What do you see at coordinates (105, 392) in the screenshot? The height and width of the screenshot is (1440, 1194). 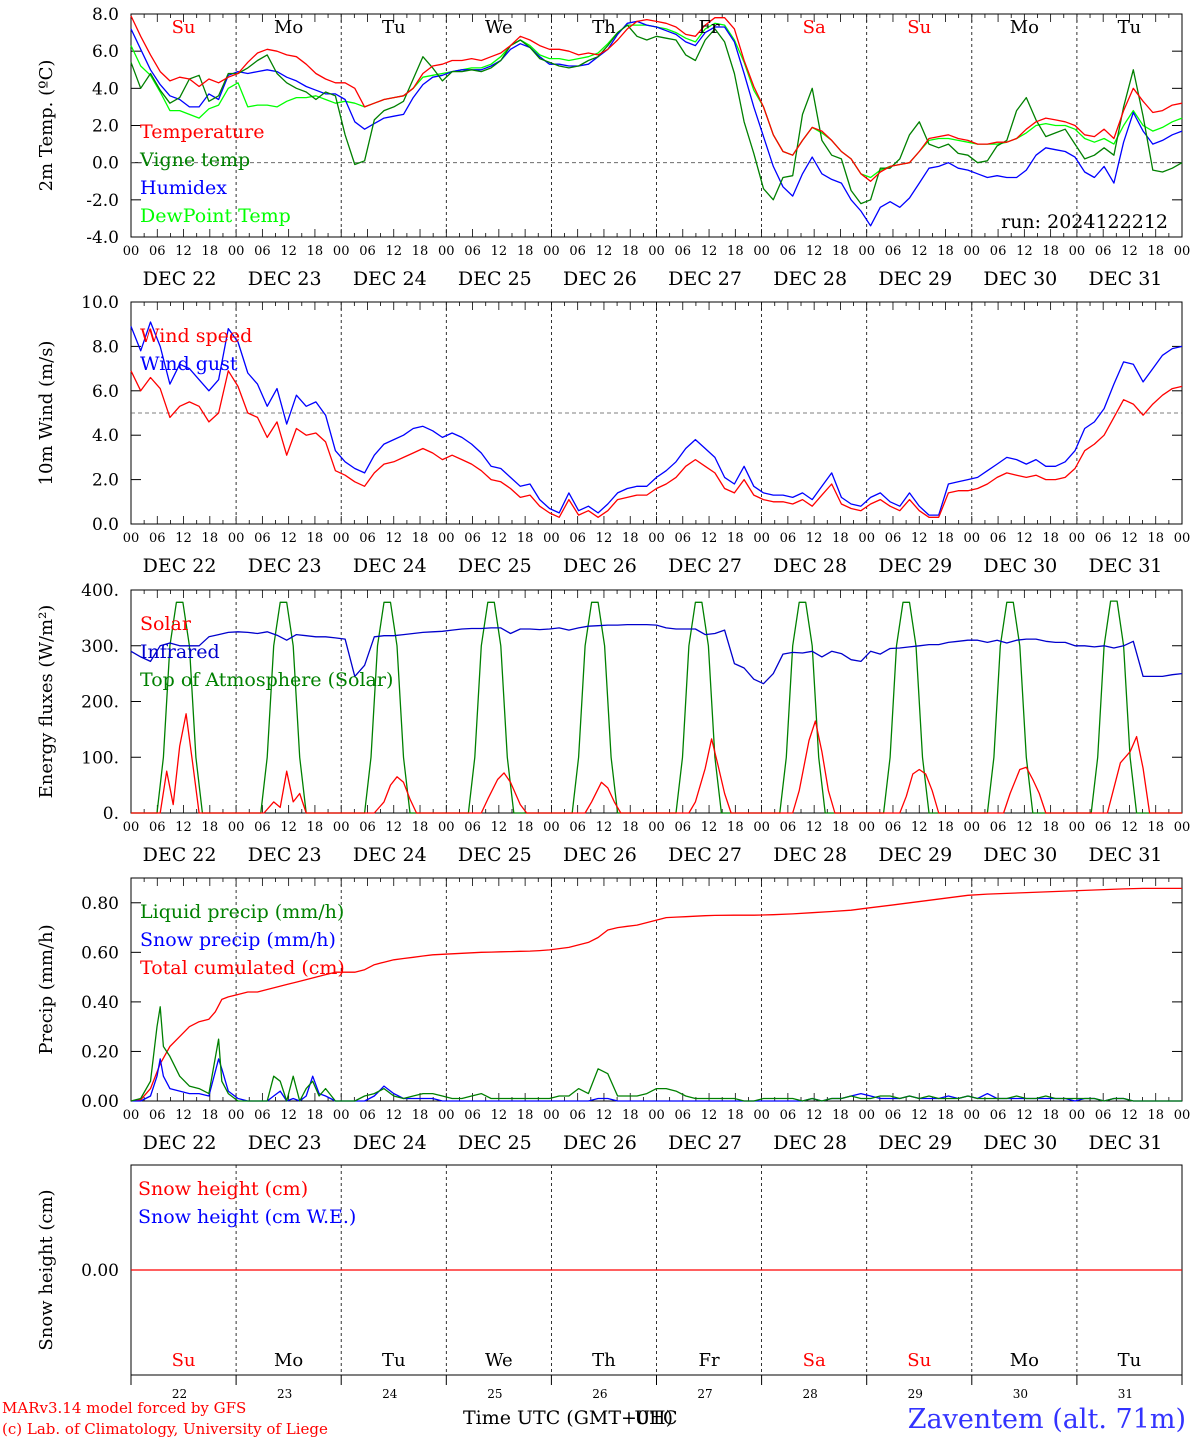 I see `y-tick-label: 6.0` at bounding box center [105, 392].